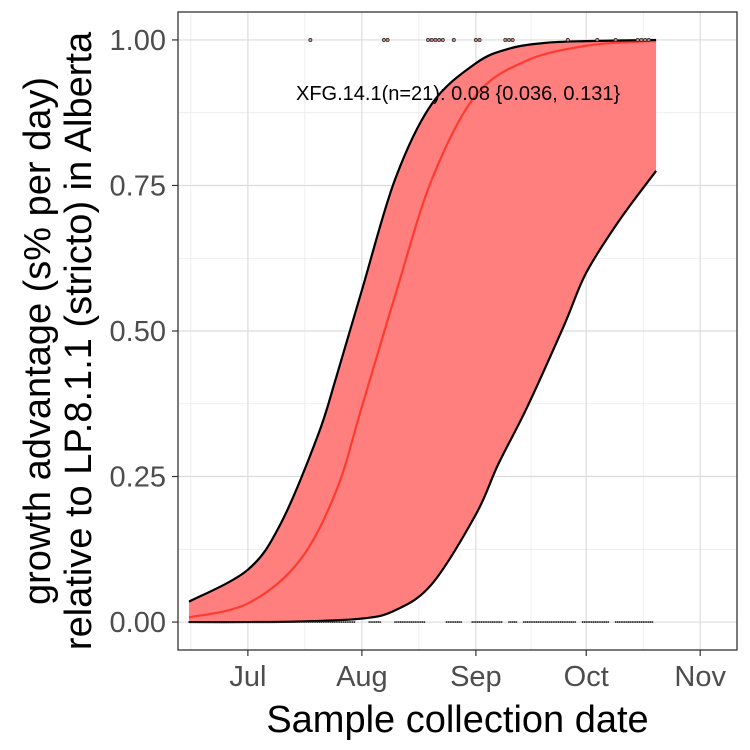  Describe the element at coordinates (362, 677) in the screenshot. I see `x-tick-label: Aug` at that location.